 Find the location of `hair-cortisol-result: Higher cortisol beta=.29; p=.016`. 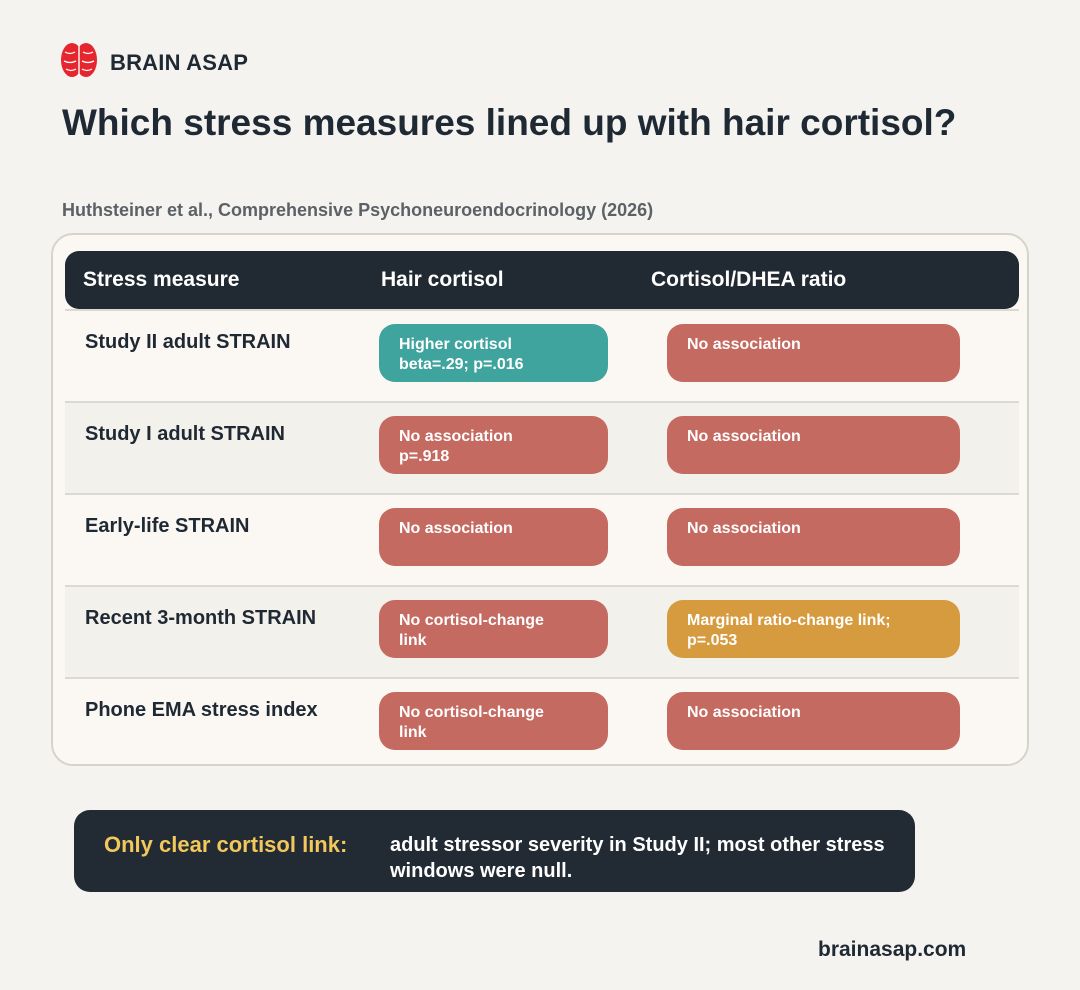

hair-cortisol-result: Higher cortisol beta=.29; p=.016 is located at coordinates (493, 353).